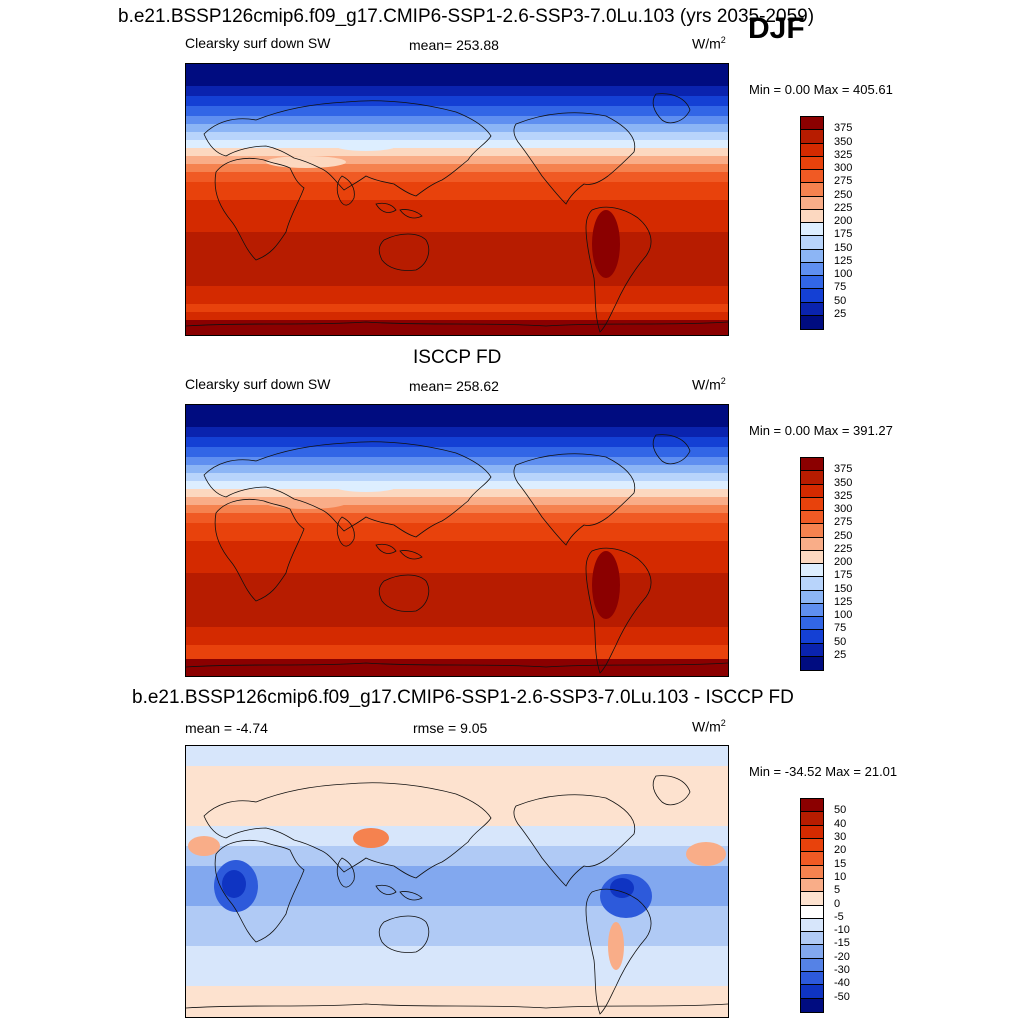 The height and width of the screenshot is (1024, 1024). Describe the element at coordinates (843, 495) in the screenshot. I see `colorbar-tick-label: 325` at that location.